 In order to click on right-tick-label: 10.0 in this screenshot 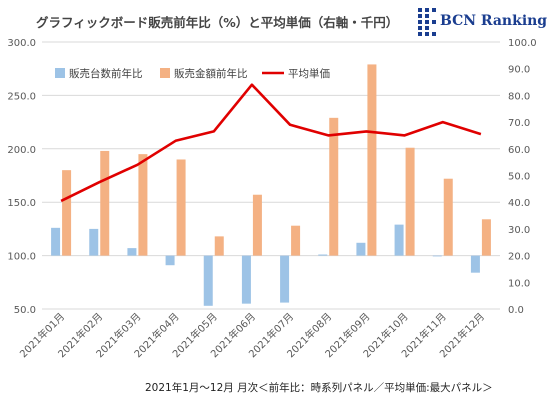, I will do `click(519, 283)`.